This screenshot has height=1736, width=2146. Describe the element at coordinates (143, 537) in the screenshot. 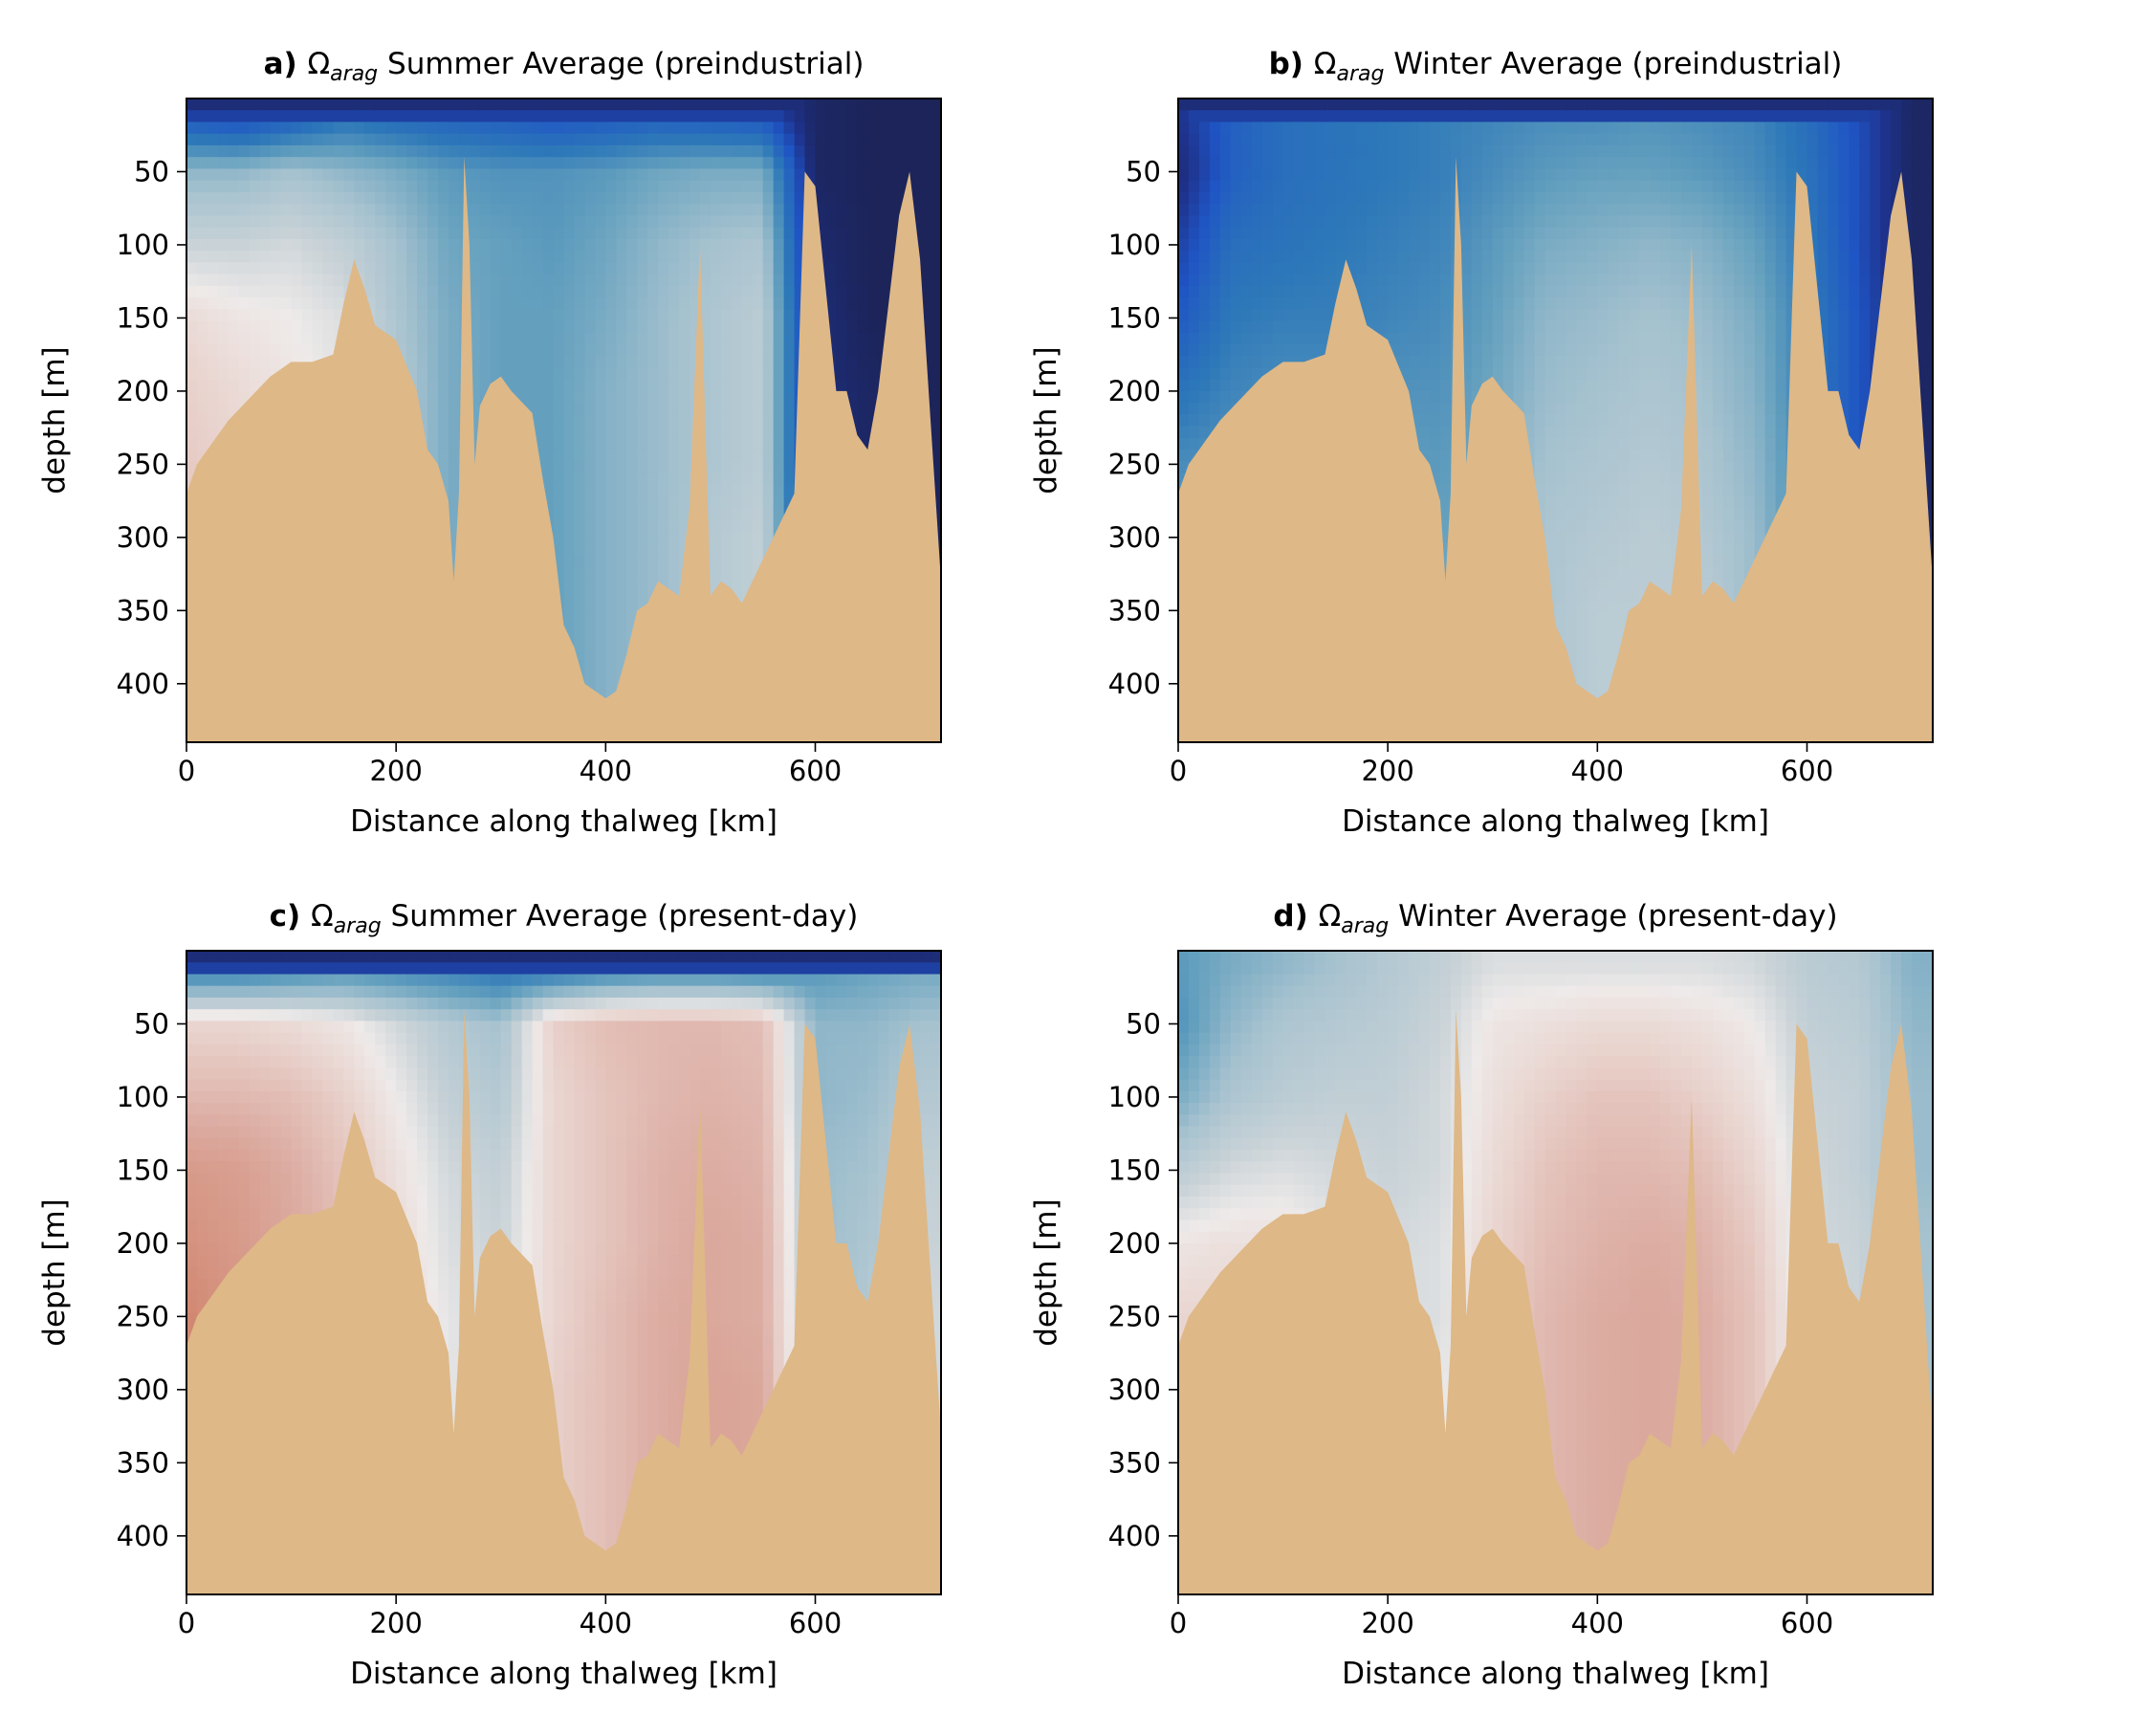

I see `y-tick-label: 300` at that location.